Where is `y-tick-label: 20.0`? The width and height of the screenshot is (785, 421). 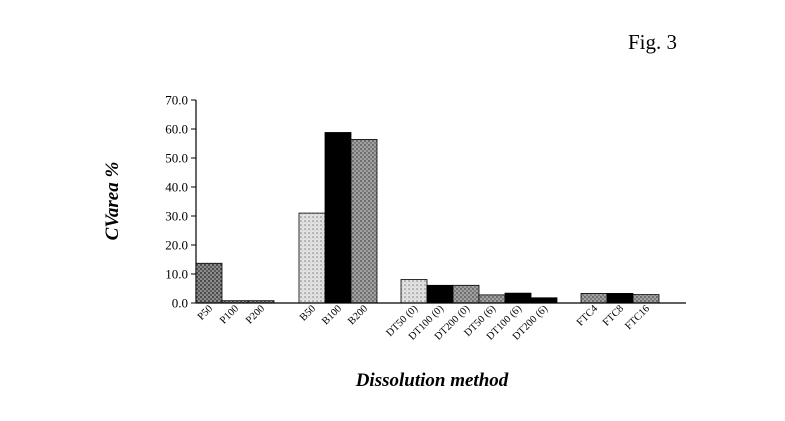
y-tick-label: 20.0 is located at coordinates (176, 245).